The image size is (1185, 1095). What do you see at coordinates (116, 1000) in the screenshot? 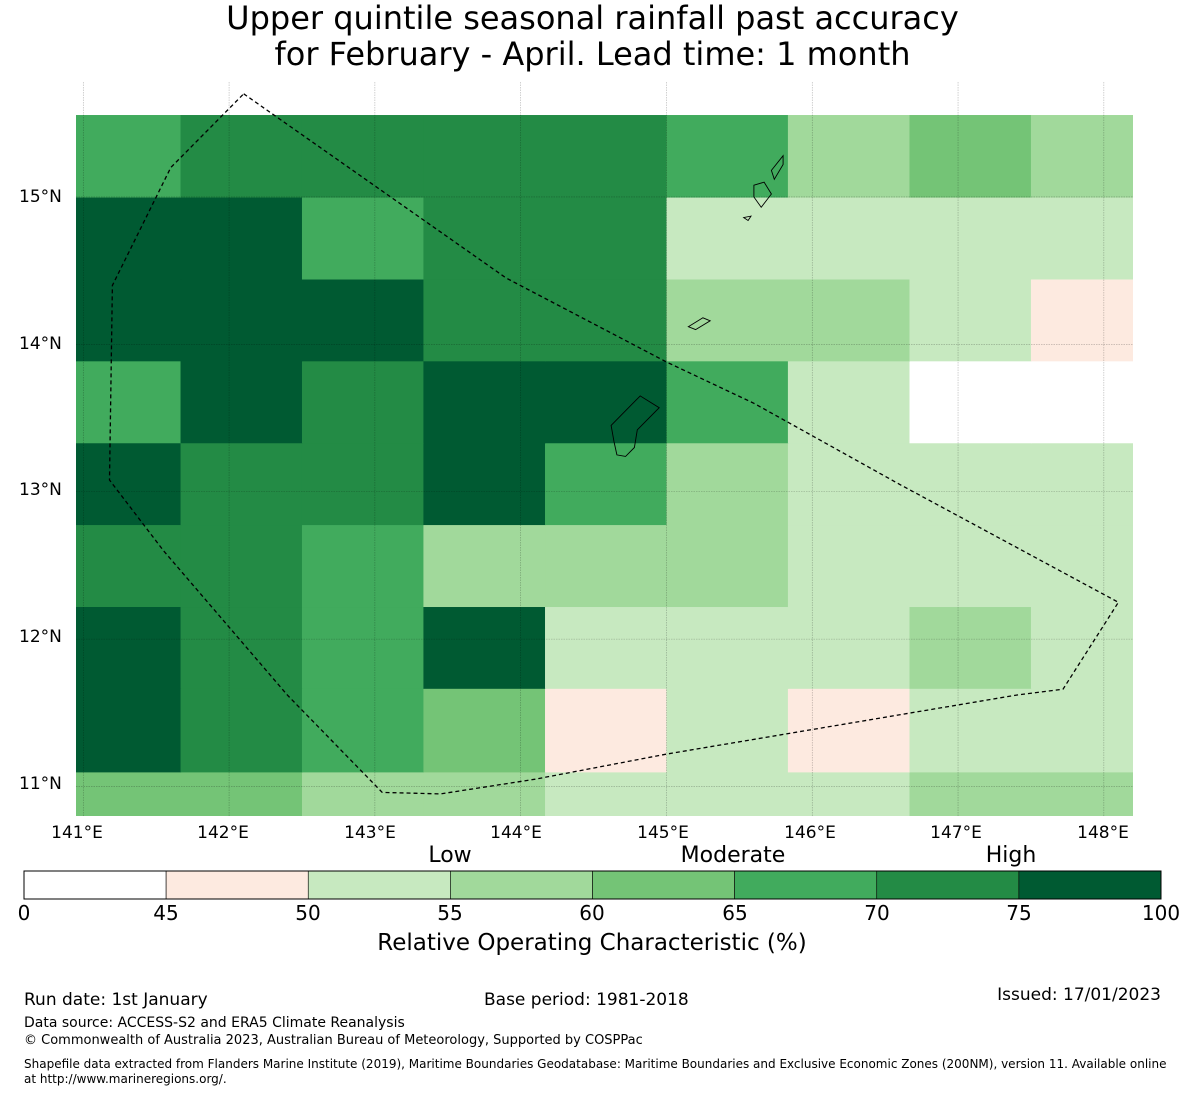
I see `run-date: Run date: 1st January` at bounding box center [116, 1000].